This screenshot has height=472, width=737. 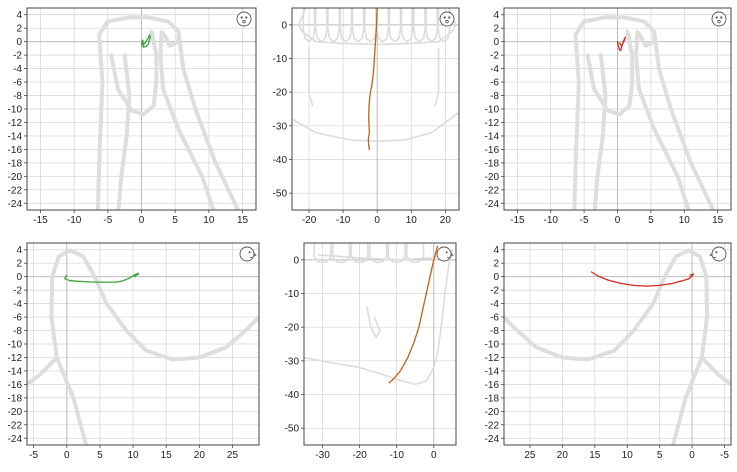 I want to click on jaw-outline-inner-loop, so click(x=610, y=73).